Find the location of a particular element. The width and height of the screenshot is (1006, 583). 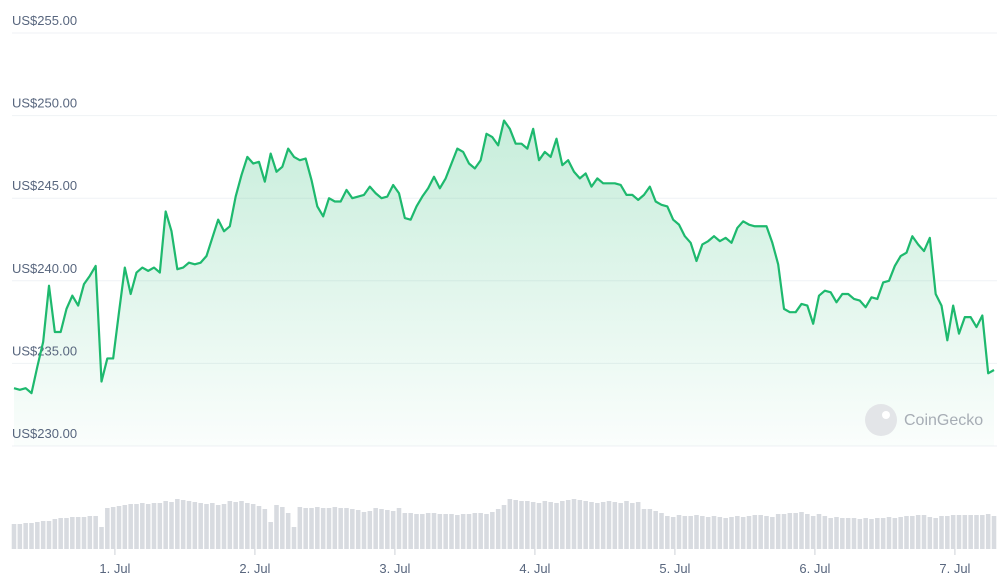

y-tick-label: US$250.00 is located at coordinates (44, 103).